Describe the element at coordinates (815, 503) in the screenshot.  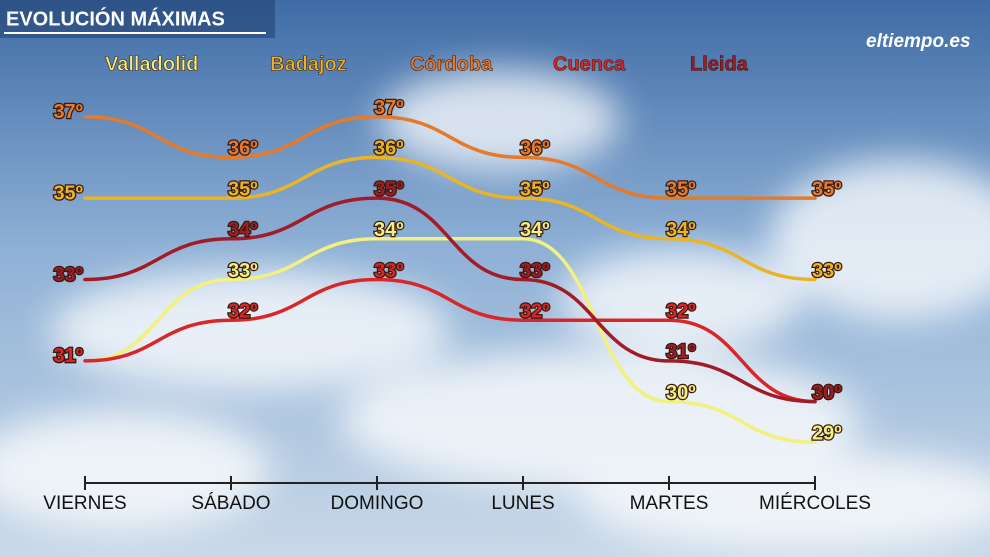
I see `x-tick-label: MIÉRCOLES` at that location.